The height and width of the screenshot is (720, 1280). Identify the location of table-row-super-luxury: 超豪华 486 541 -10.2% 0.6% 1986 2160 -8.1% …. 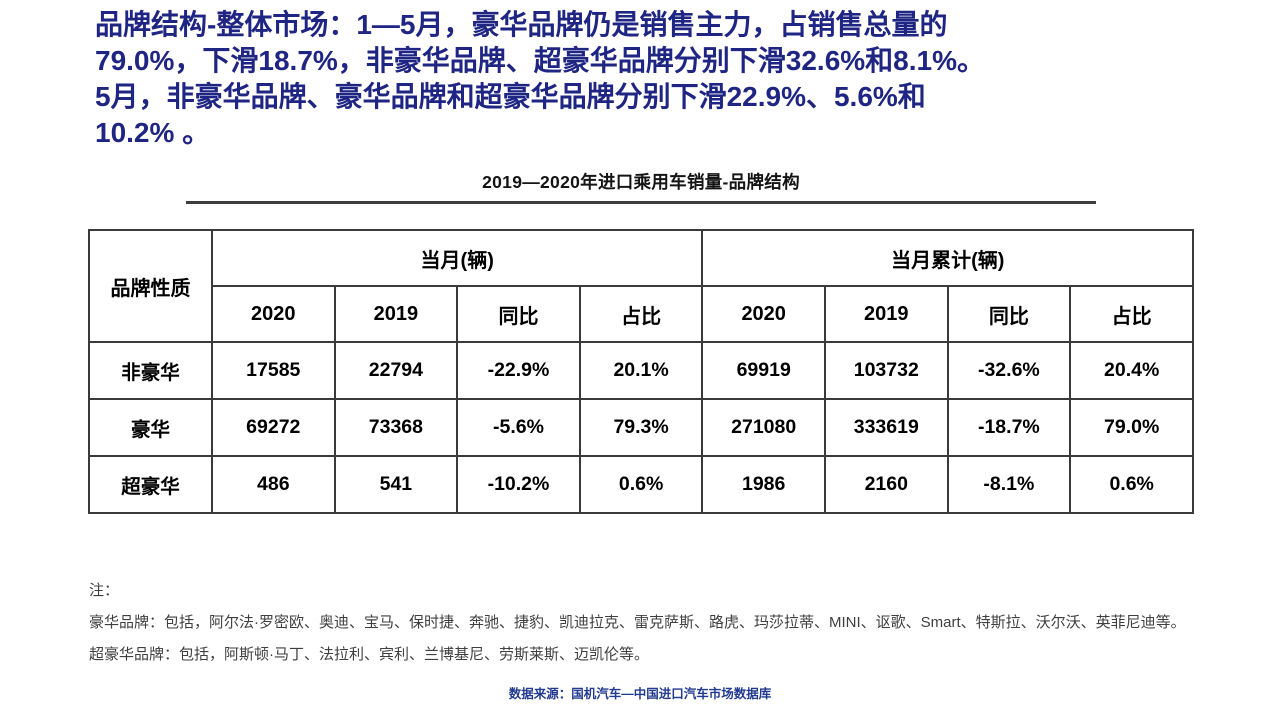
(641, 484).